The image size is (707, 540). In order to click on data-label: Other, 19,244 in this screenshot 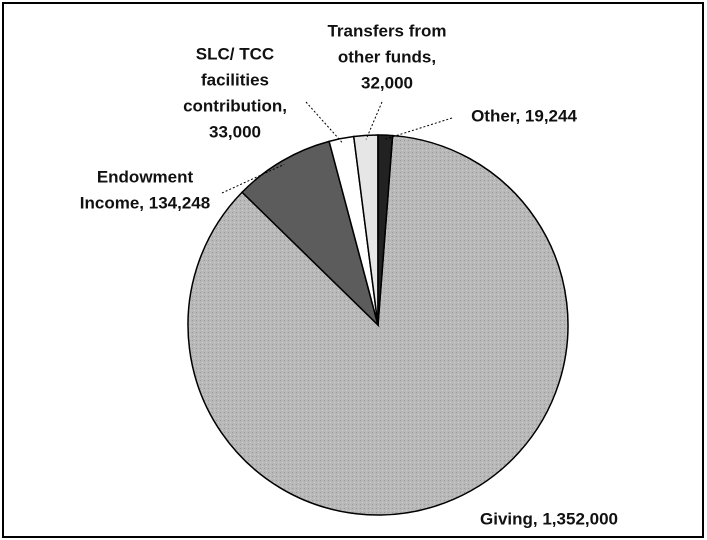, I will do `click(524, 115)`.